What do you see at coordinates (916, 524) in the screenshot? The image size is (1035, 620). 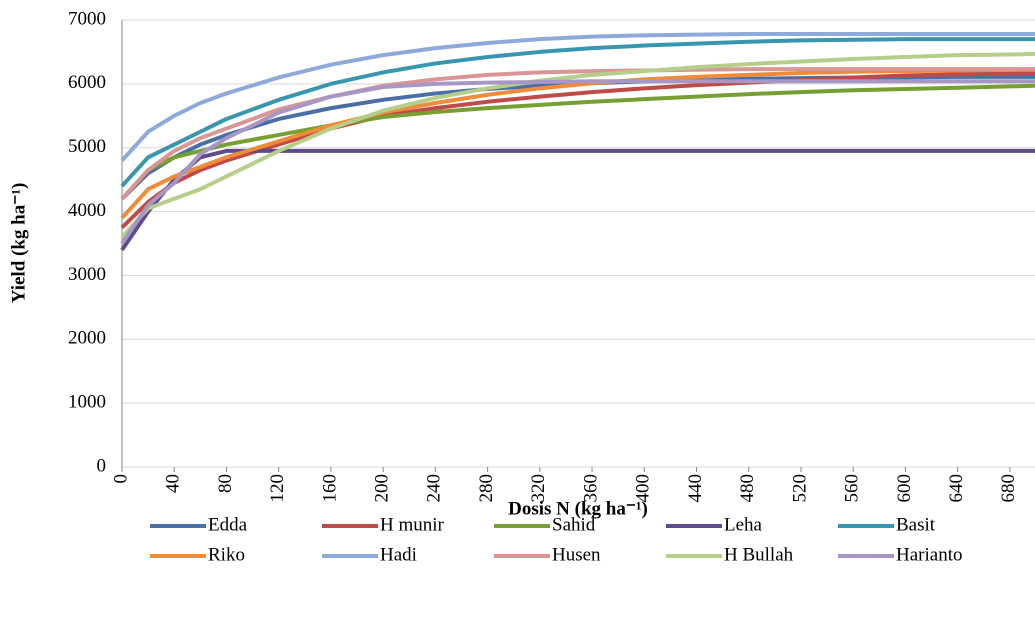 I see `legend-label: Basit` at bounding box center [916, 524].